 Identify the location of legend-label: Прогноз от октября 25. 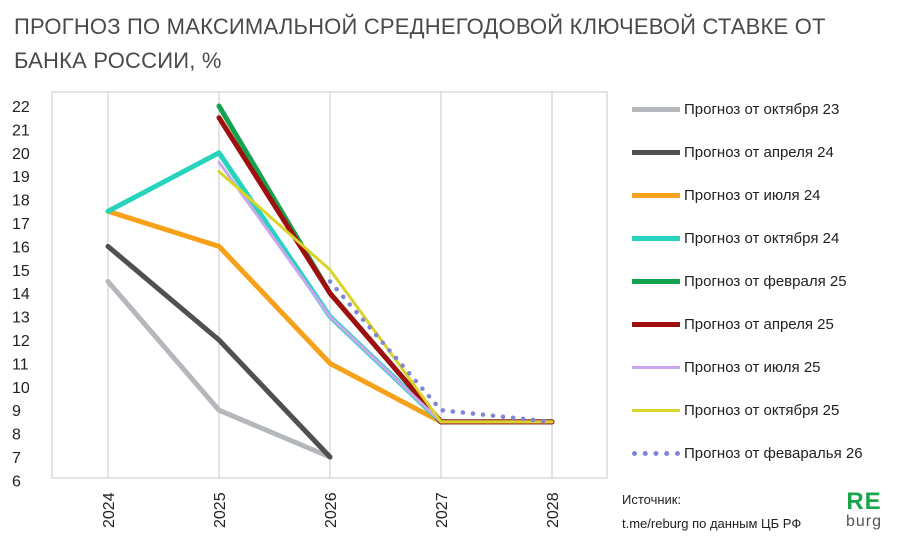
(762, 410).